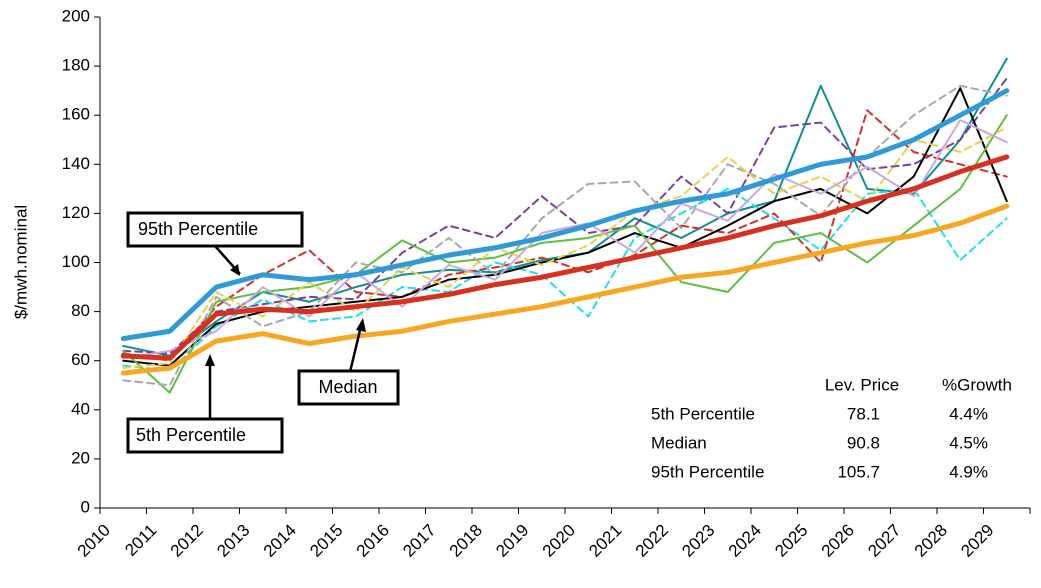  I want to click on y-tick-label: 120, so click(76, 212).